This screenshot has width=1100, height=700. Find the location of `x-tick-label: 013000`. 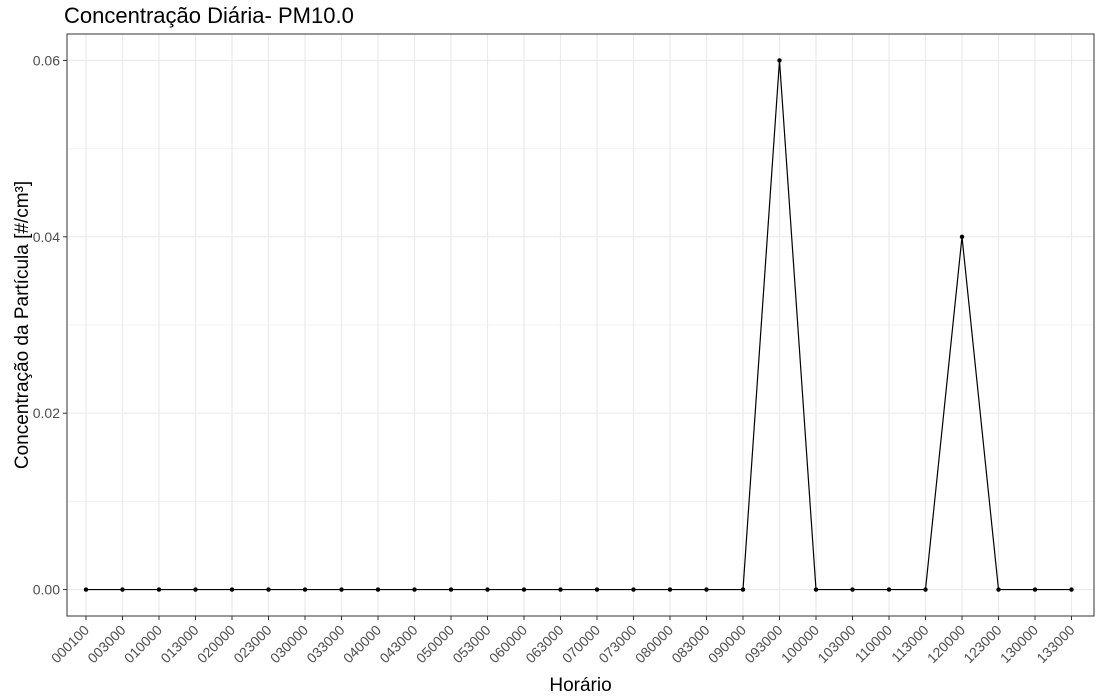

x-tick-label: 013000 is located at coordinates (179, 644).